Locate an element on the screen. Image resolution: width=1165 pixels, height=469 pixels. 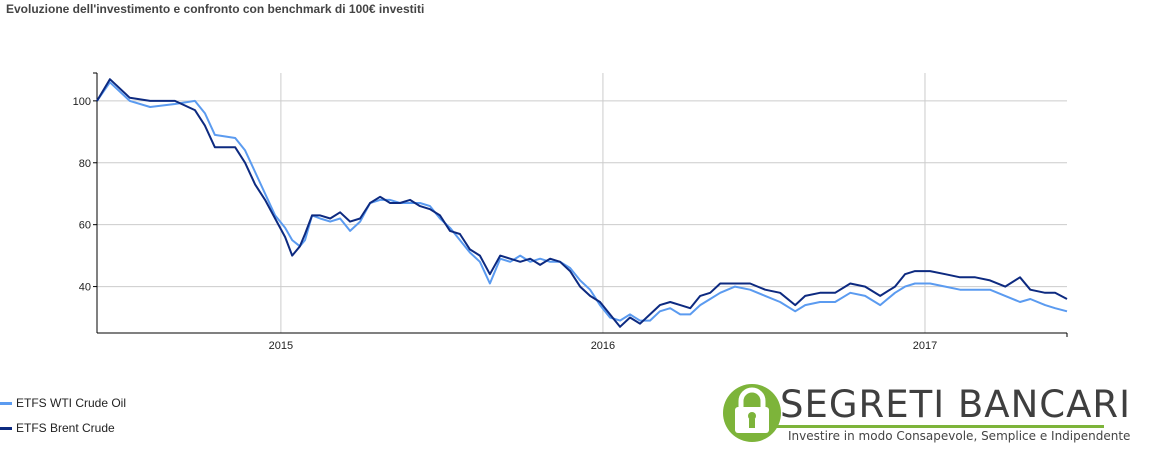
y-tick-label: 80 is located at coordinates (85, 164).